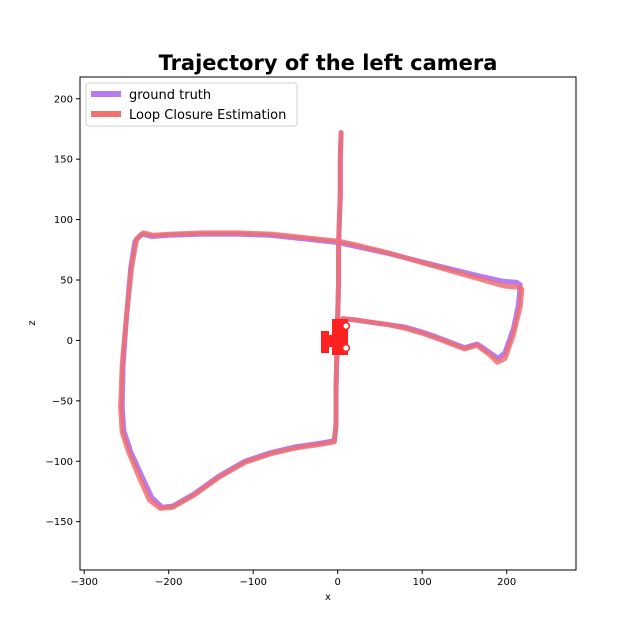 The height and width of the screenshot is (640, 640). Describe the element at coordinates (328, 597) in the screenshot. I see `x-axis-label: x` at that location.